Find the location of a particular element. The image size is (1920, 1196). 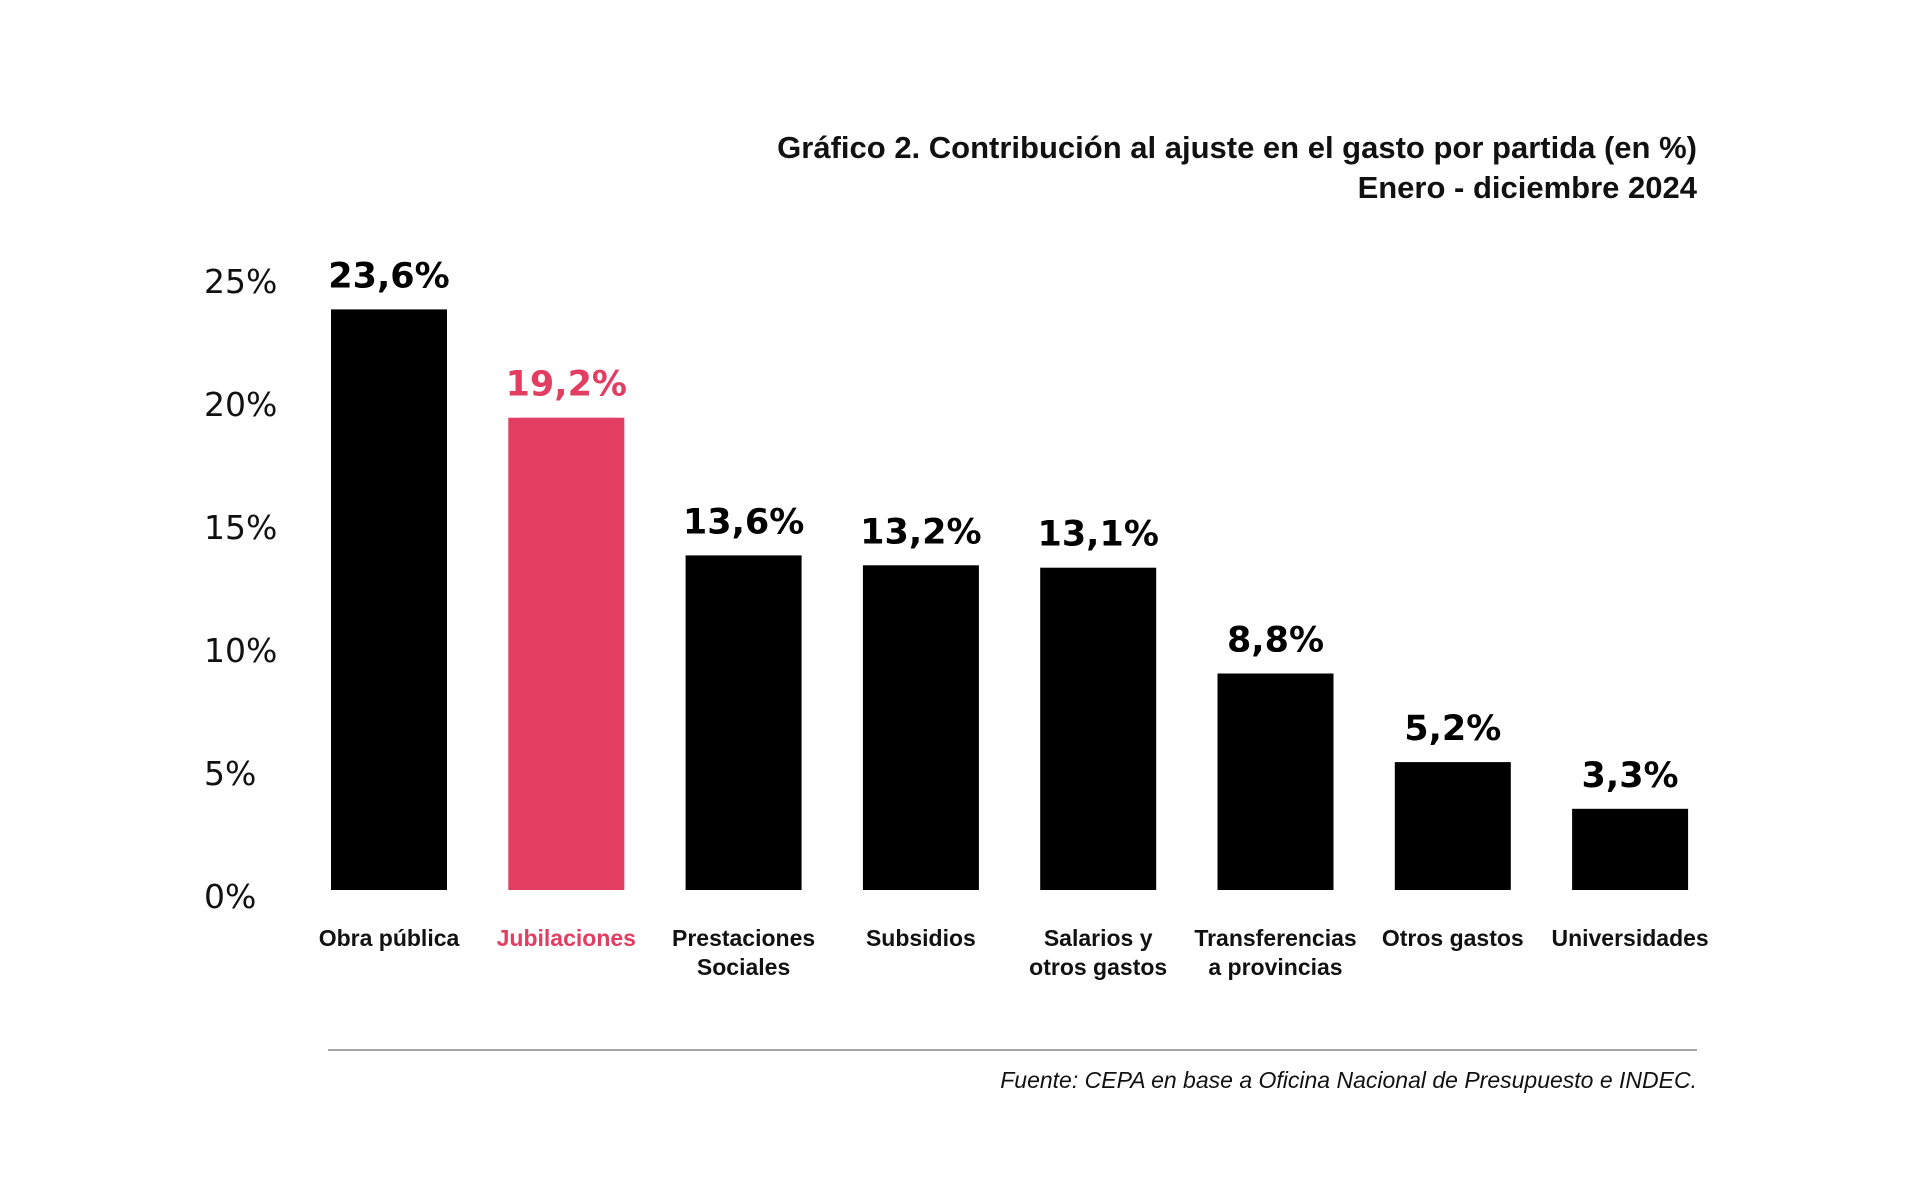

category-label: Salarios y otros gastos is located at coordinates (1098, 952).